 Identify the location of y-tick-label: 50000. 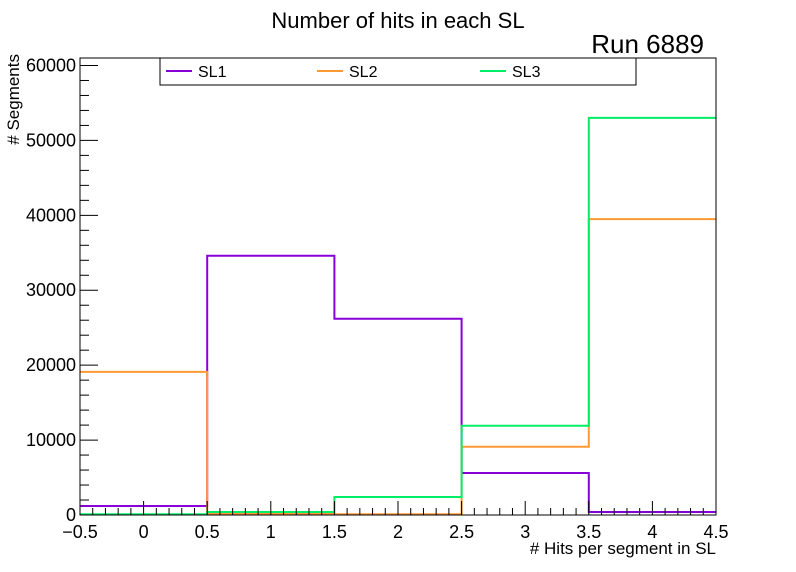
(51, 140).